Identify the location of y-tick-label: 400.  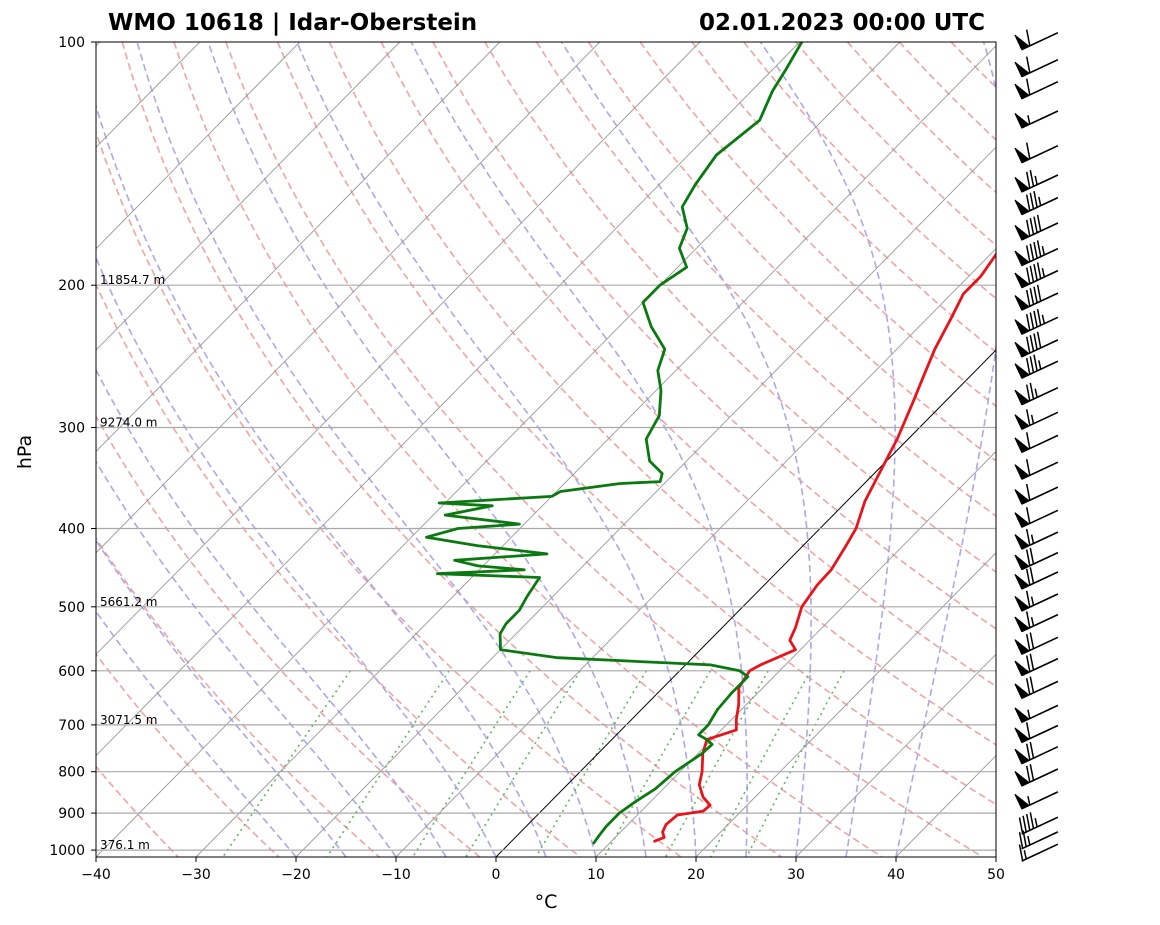
(71, 530).